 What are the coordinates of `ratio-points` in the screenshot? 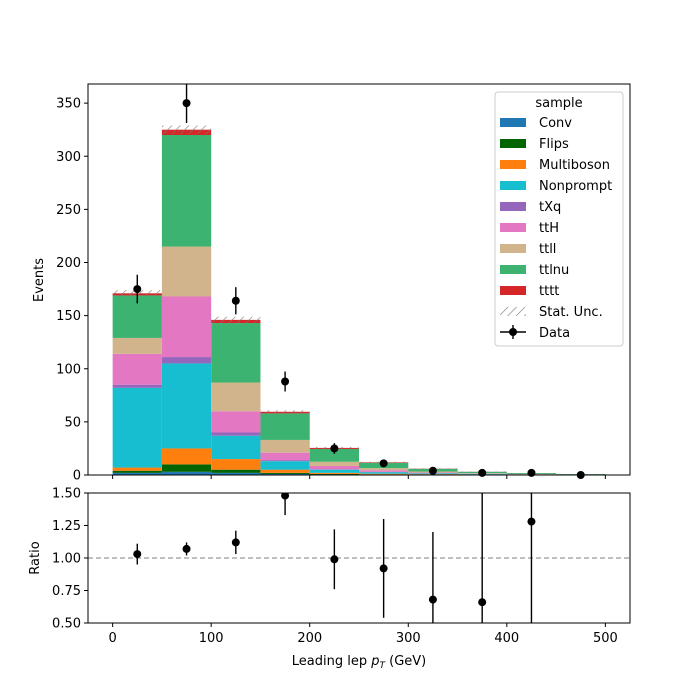 It's located at (334, 558).